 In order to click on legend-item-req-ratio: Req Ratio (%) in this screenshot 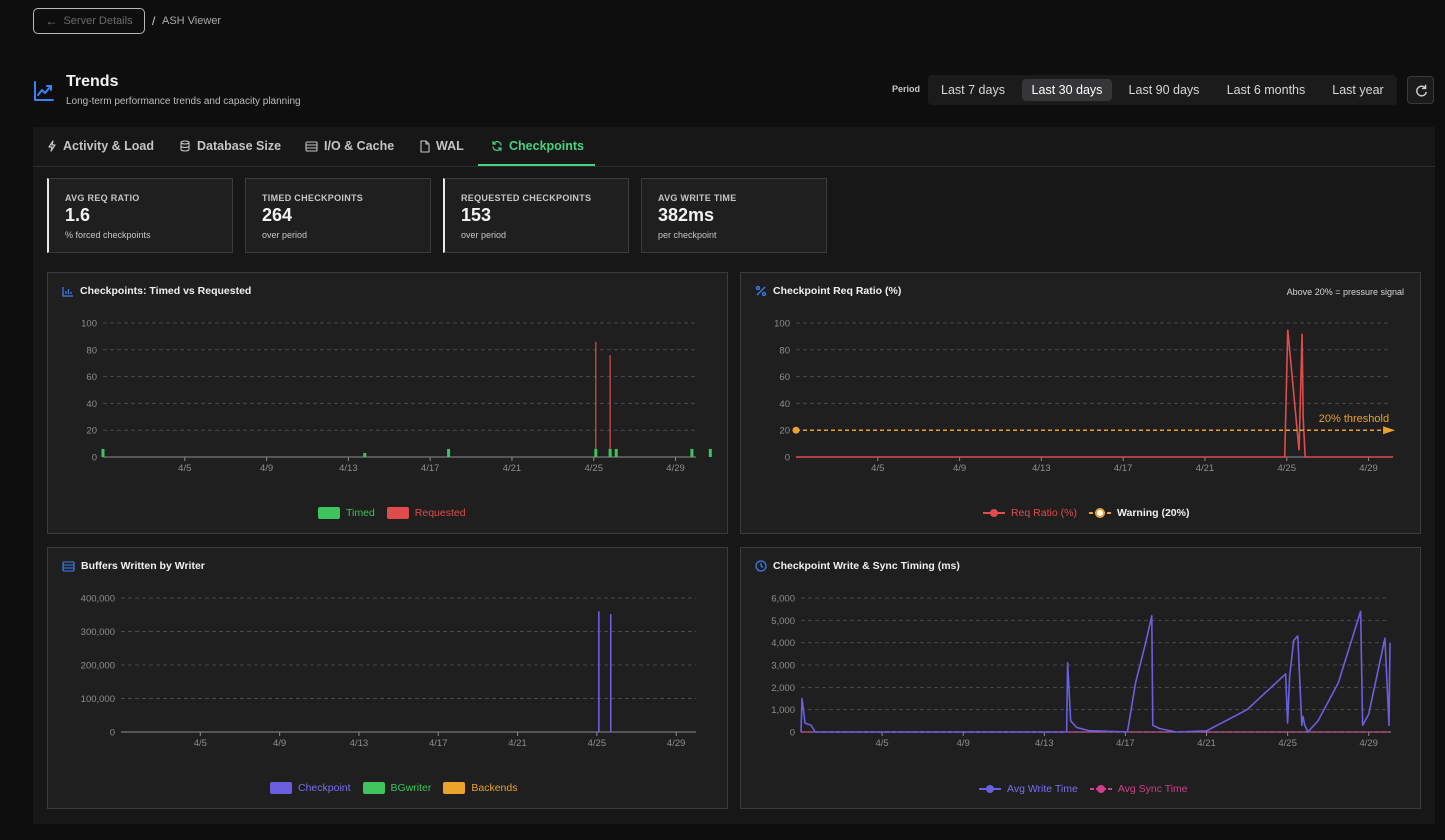, I will do `click(1030, 513)`.